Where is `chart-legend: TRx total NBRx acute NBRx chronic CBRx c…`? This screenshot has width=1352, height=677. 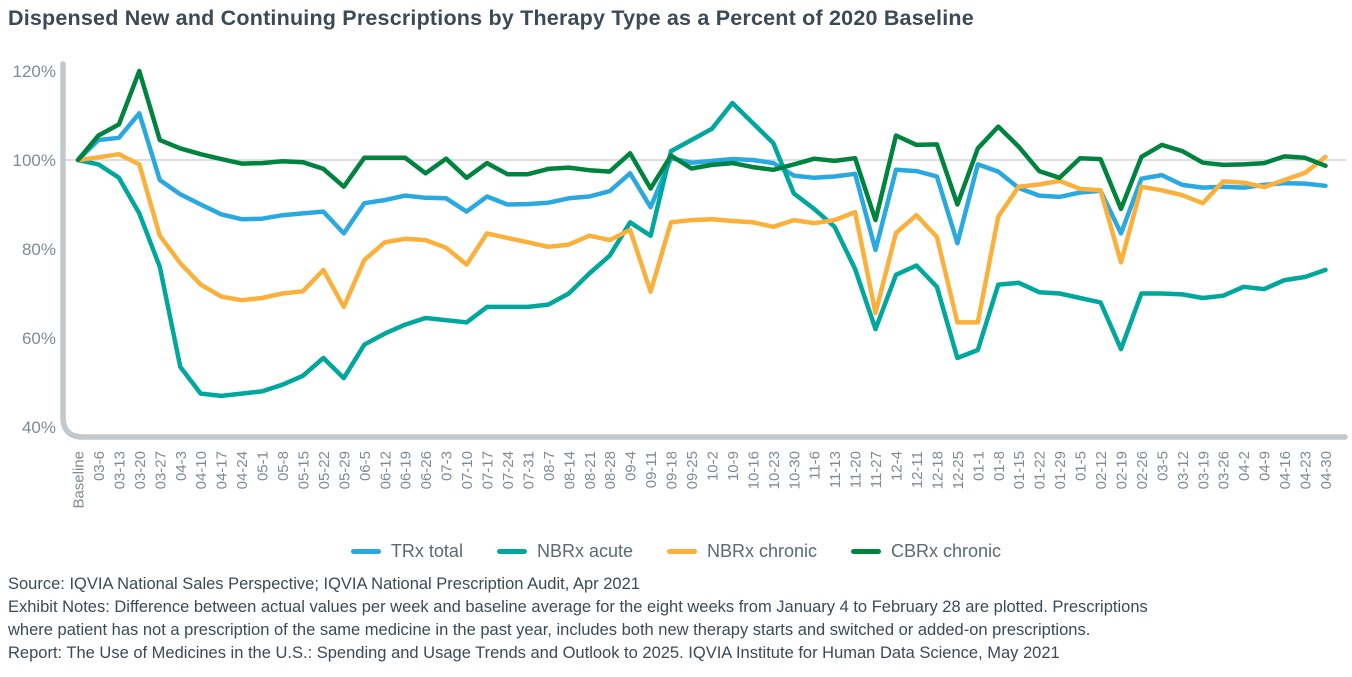
chart-legend: TRx total NBRx acute NBRx chronic CBRx c… is located at coordinates (676, 551).